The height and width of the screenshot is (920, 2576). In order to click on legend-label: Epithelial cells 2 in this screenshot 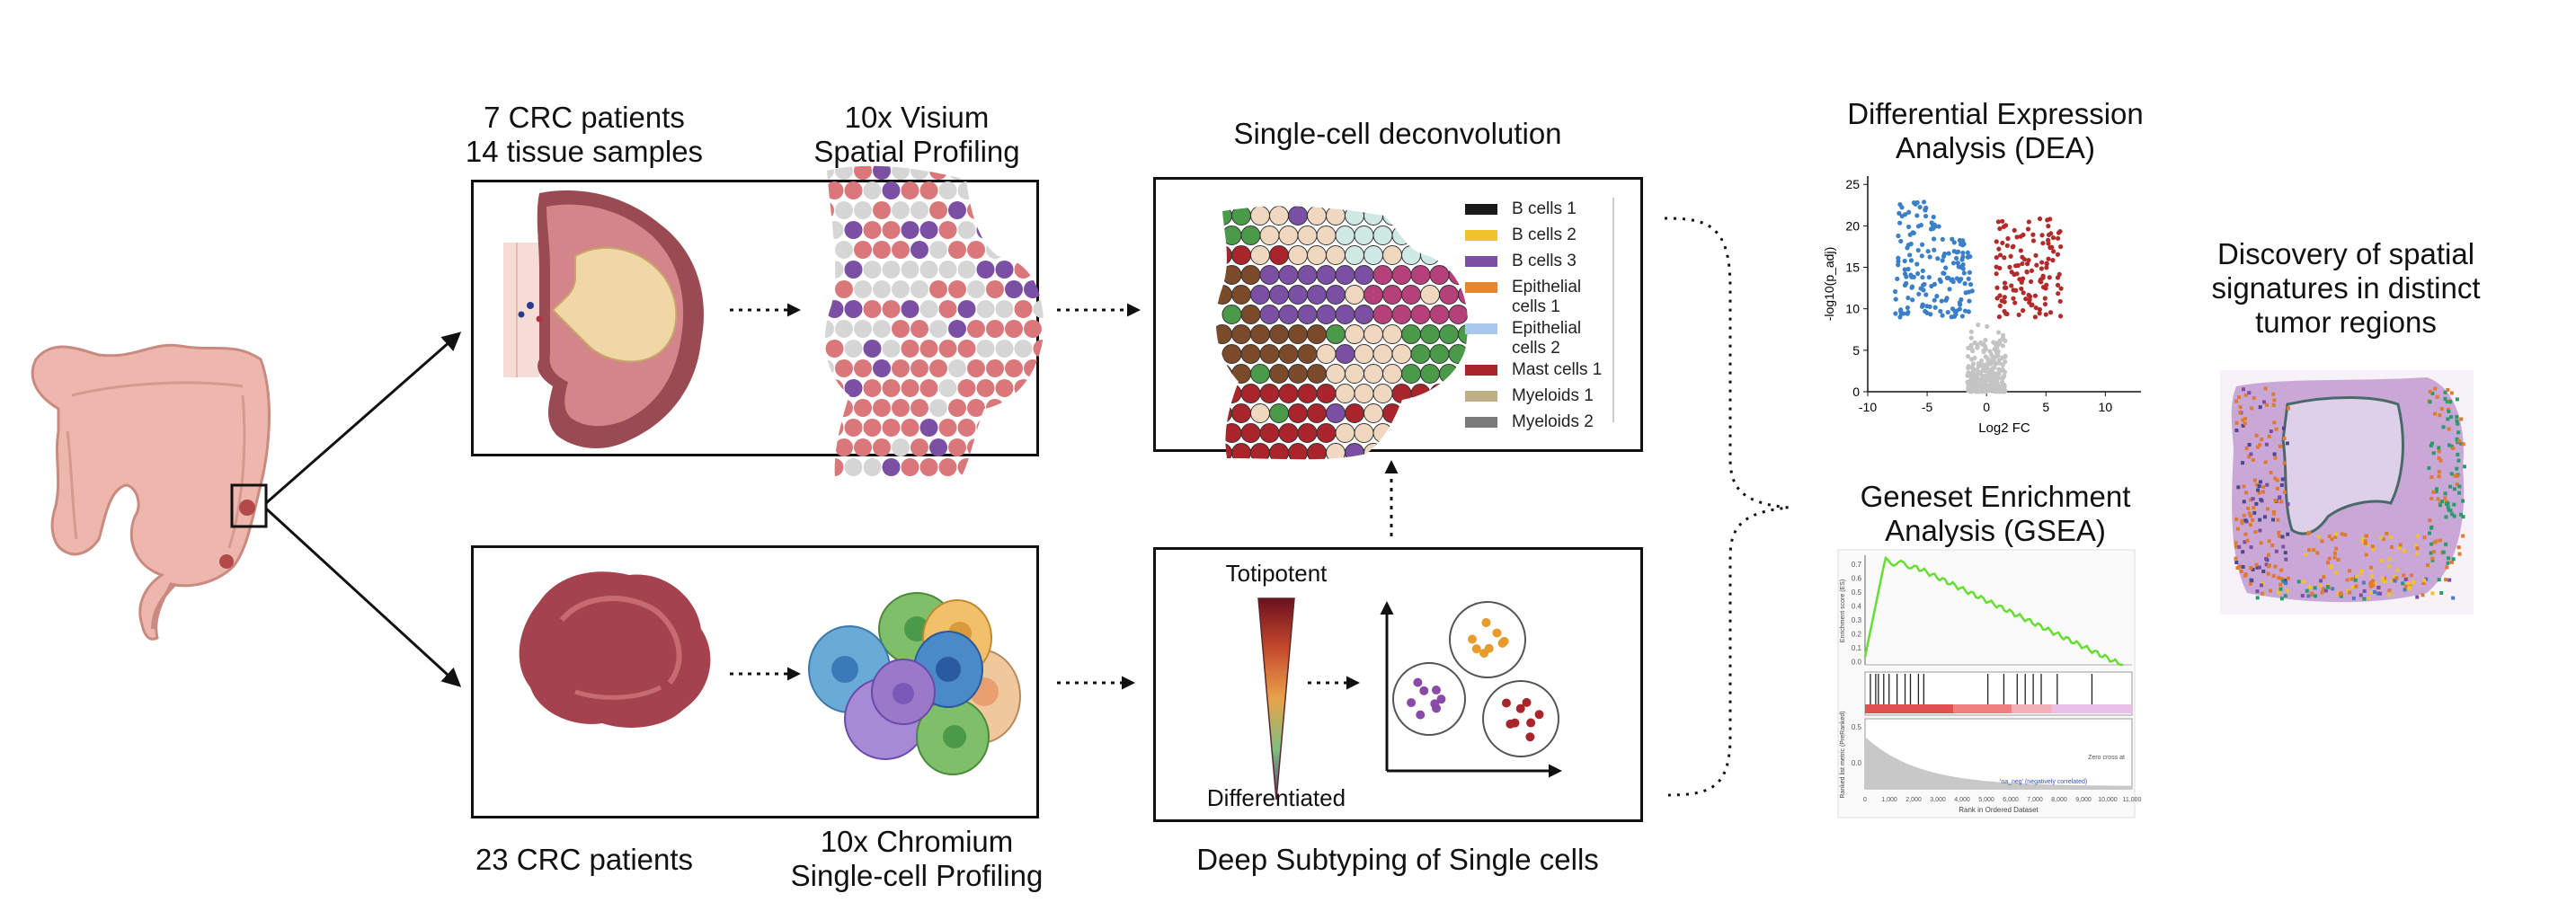, I will do `click(1547, 338)`.